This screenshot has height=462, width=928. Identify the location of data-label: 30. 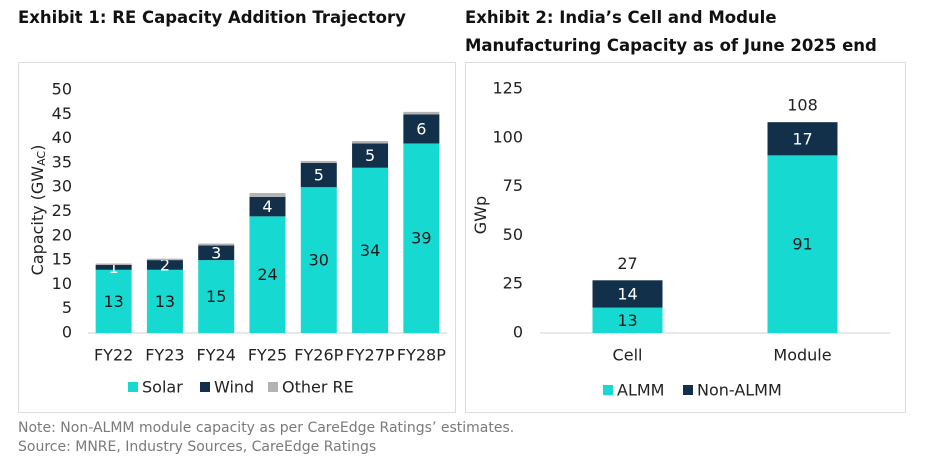
(319, 260).